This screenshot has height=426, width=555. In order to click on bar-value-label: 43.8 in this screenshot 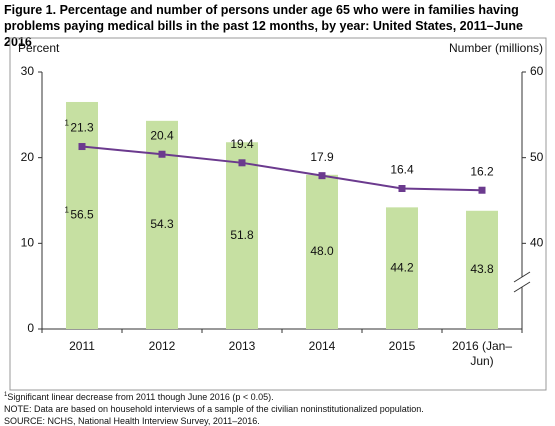, I will do `click(482, 269)`.